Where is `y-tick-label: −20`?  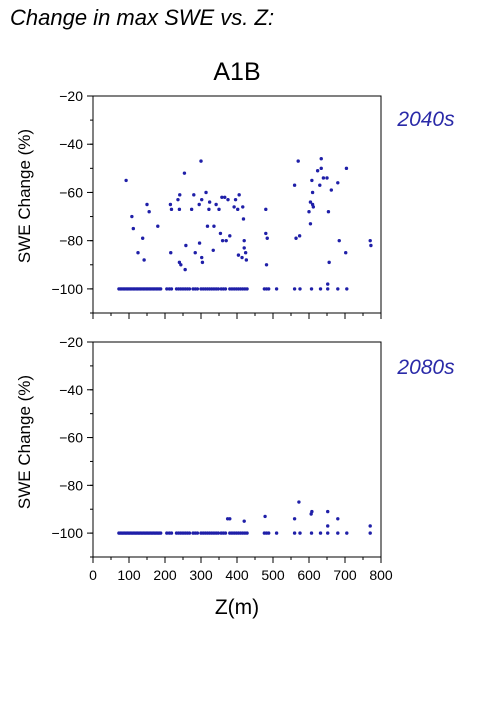 y-tick-label: −20 is located at coordinates (71, 96).